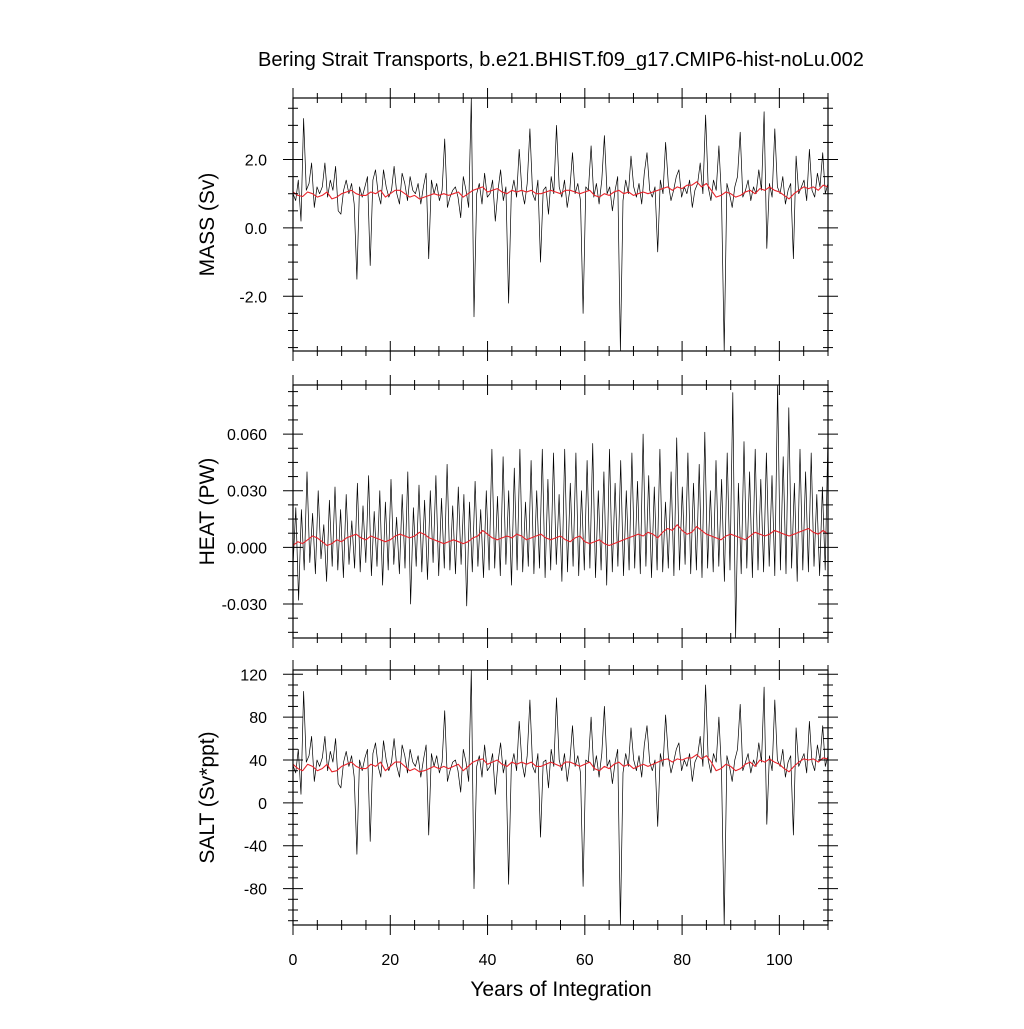  I want to click on x-tick-label: 20, so click(390, 960).